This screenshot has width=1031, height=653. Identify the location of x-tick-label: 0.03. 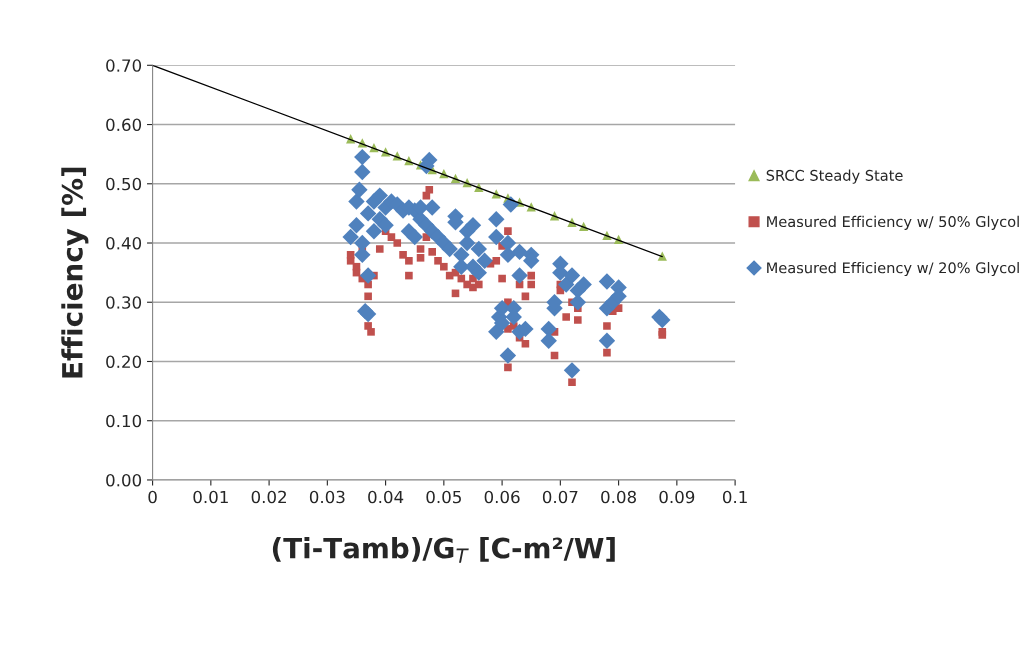
(327, 497).